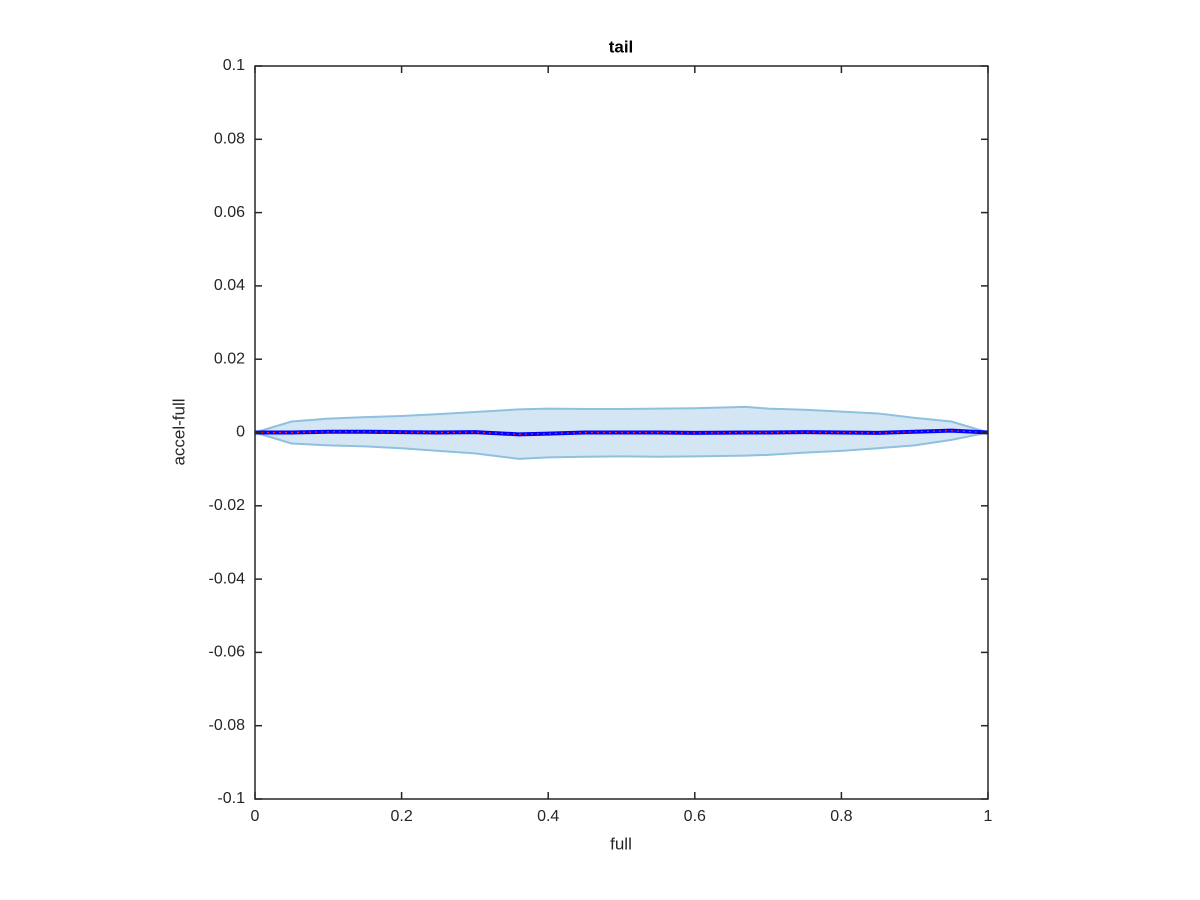 The image size is (1200, 900). What do you see at coordinates (621, 843) in the screenshot?
I see `x-axis-label: full` at bounding box center [621, 843].